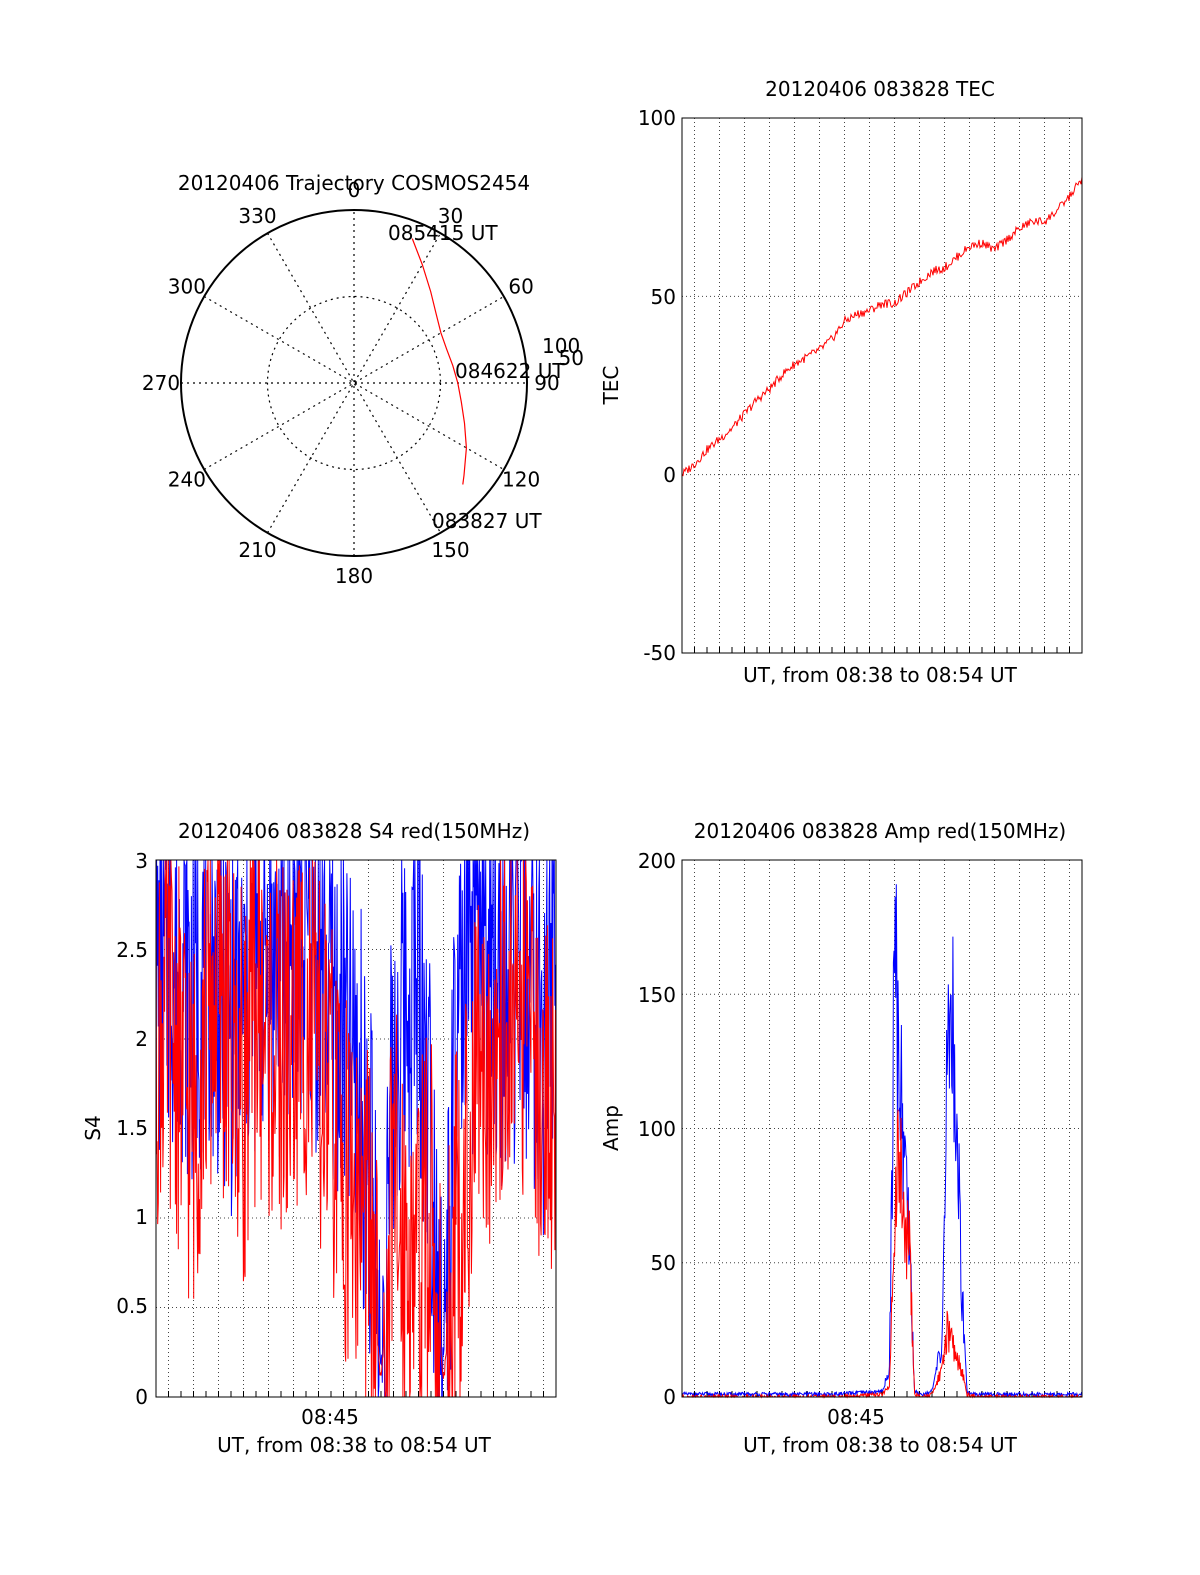 The height and width of the screenshot is (1575, 1200). Describe the element at coordinates (663, 1263) in the screenshot. I see `amp-y-tick: 50` at that location.